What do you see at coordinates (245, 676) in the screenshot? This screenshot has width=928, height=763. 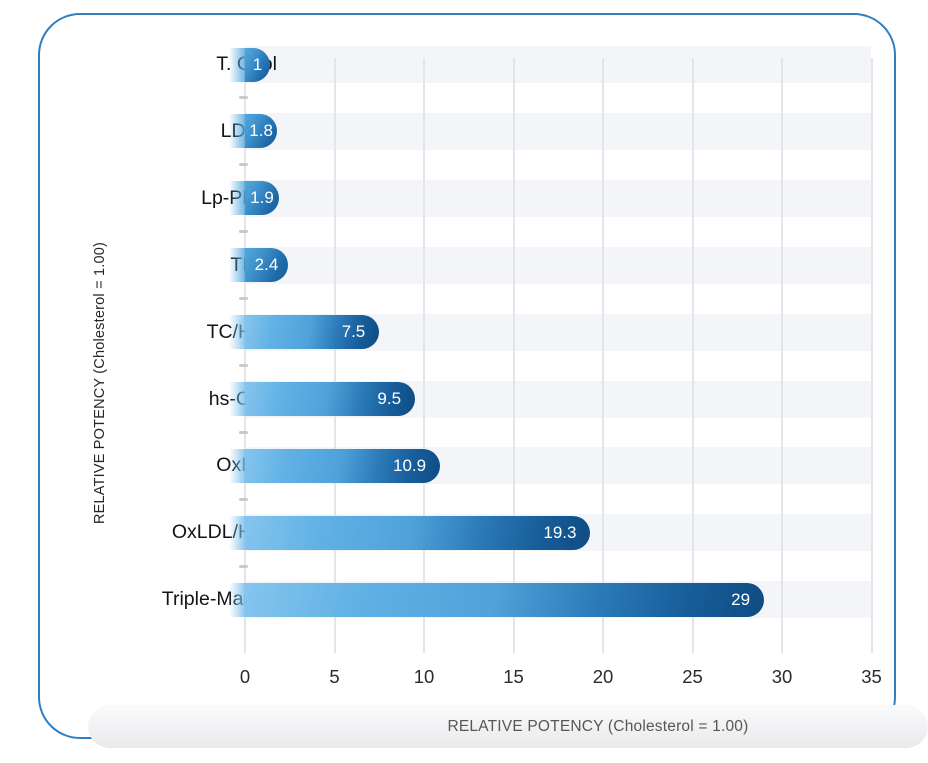 I see `x-tick-label: 0` at bounding box center [245, 676].